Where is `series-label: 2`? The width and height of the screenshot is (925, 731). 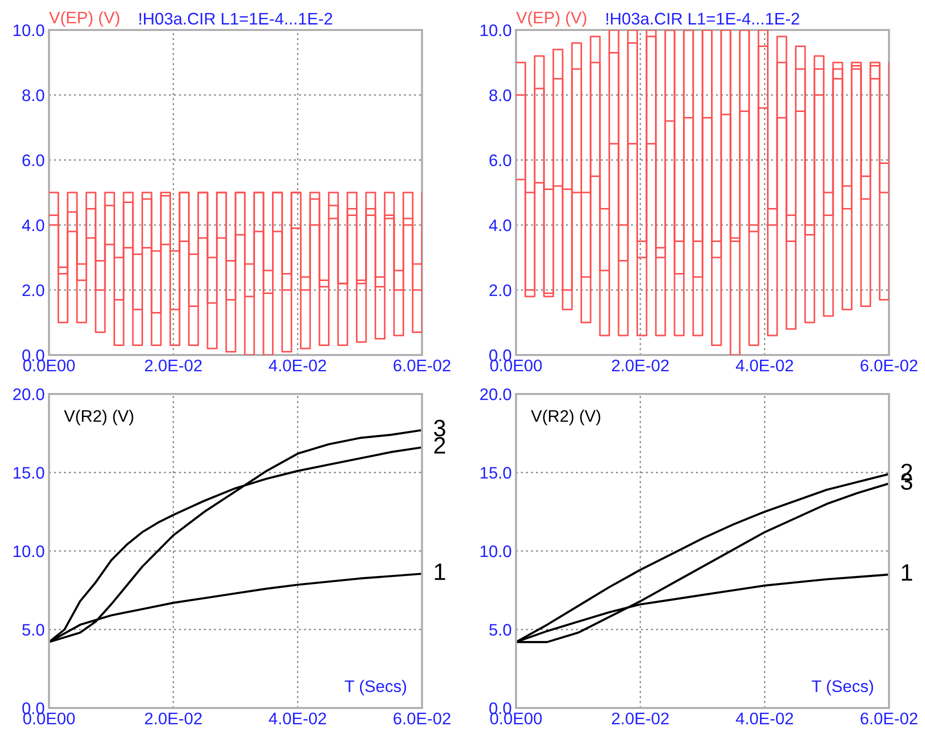 series-label: 2 is located at coordinates (440, 445).